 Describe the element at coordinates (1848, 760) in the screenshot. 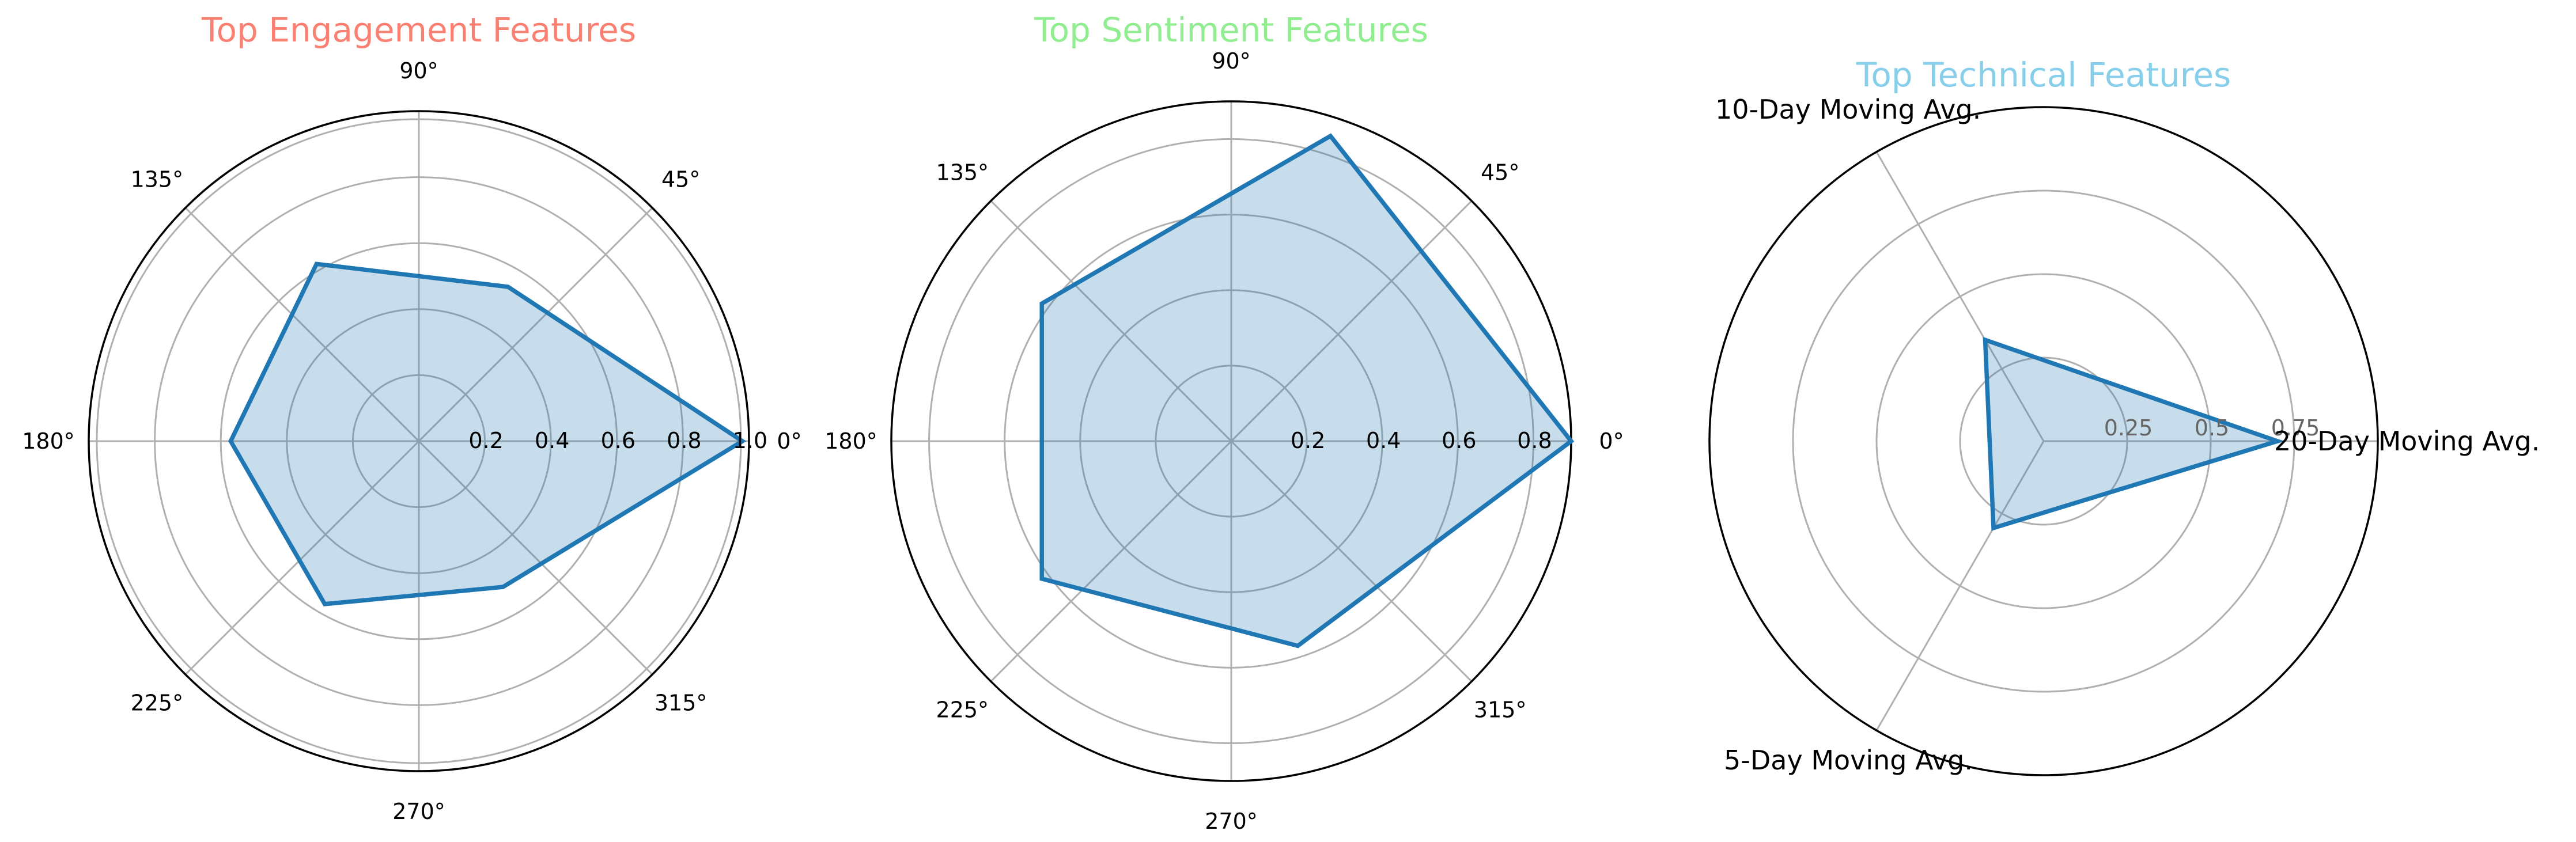

I see `category-label: 5-Day Moving Avg.` at that location.